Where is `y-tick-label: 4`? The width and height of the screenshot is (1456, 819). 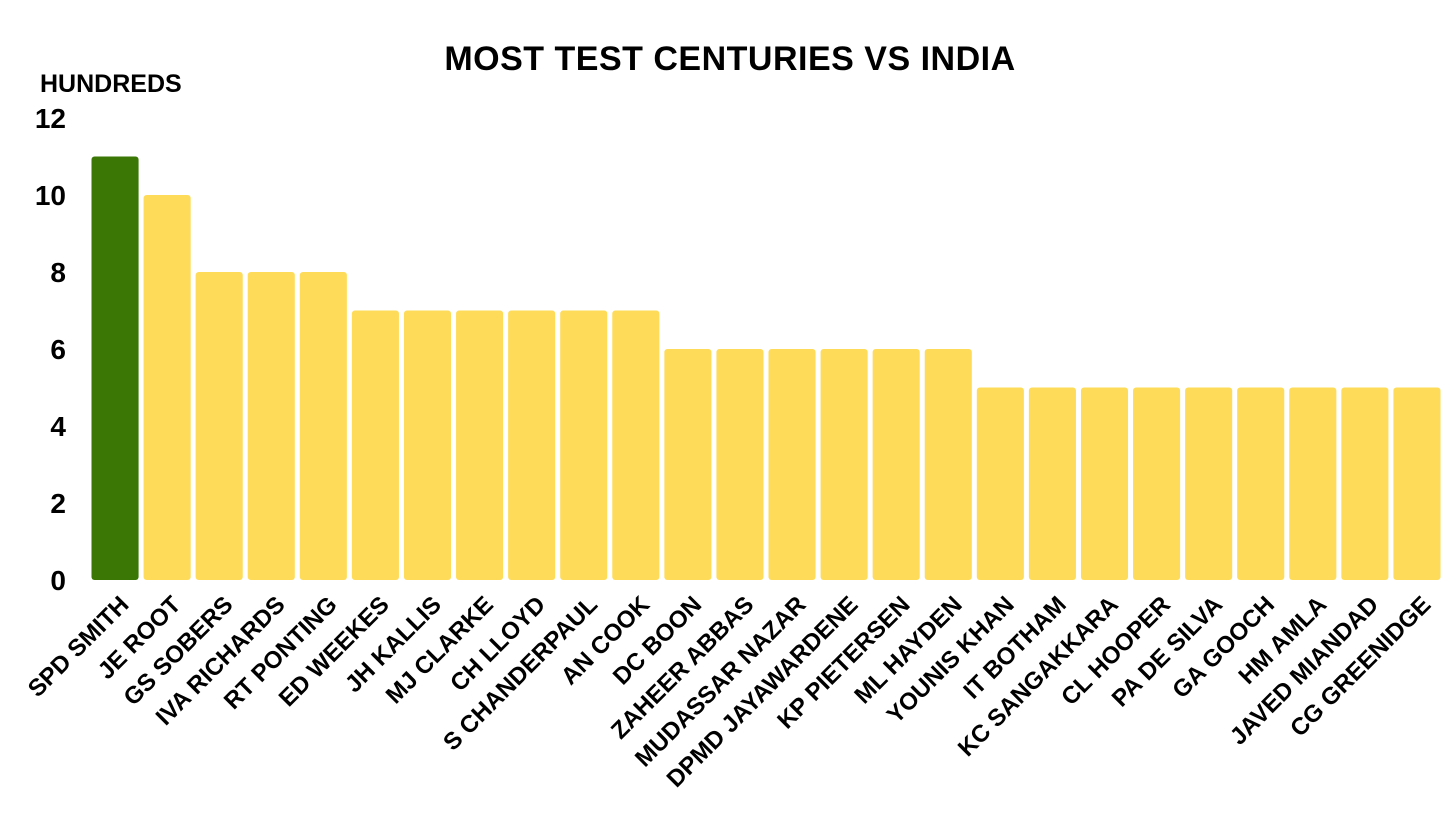
y-tick-label: 4 is located at coordinates (58, 426).